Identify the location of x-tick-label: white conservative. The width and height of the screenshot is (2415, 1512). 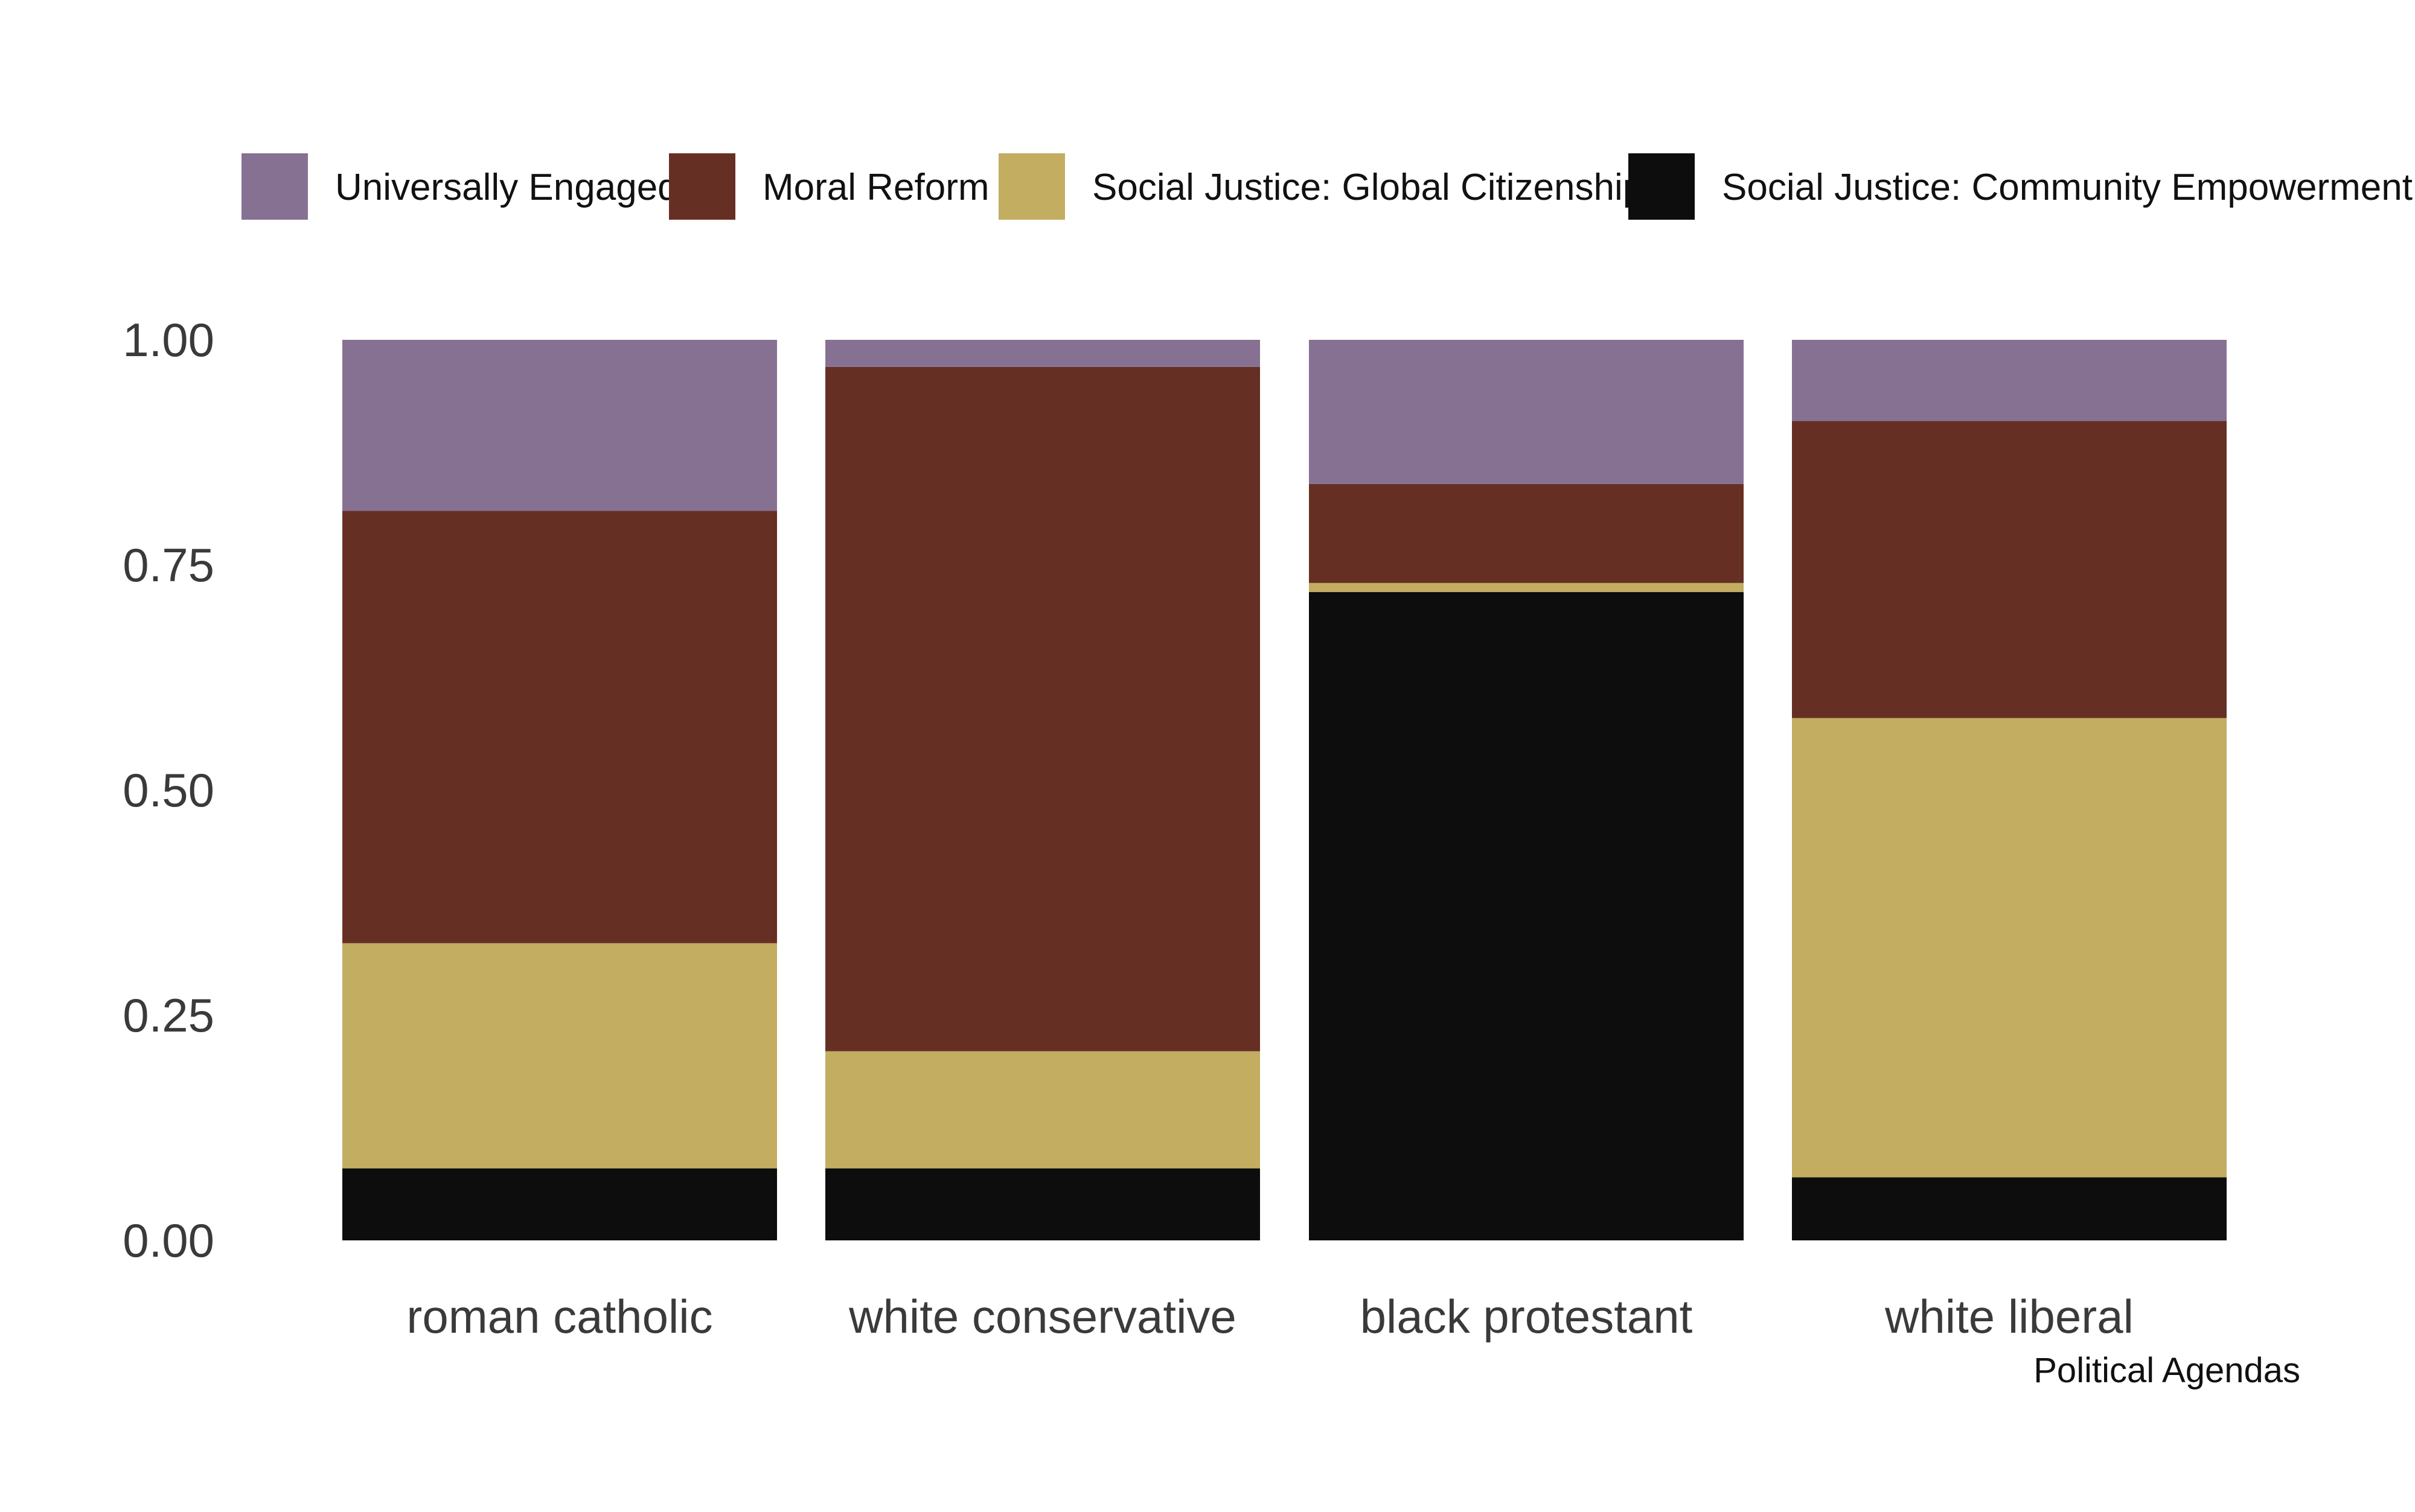
(1042, 1316).